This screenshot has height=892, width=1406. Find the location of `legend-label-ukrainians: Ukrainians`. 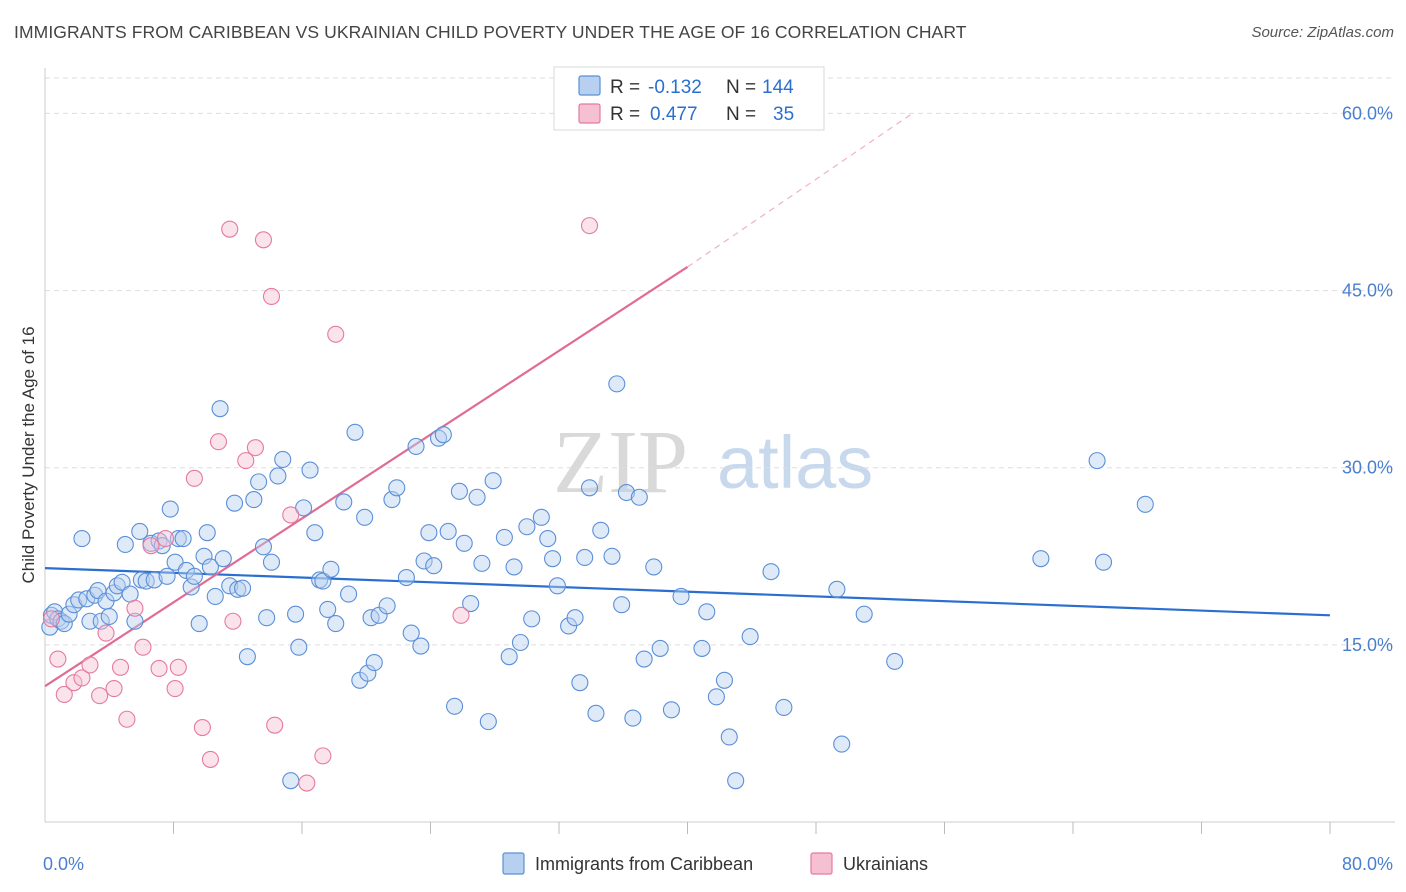

legend-label-ukrainians: Ukrainians is located at coordinates (885, 864).